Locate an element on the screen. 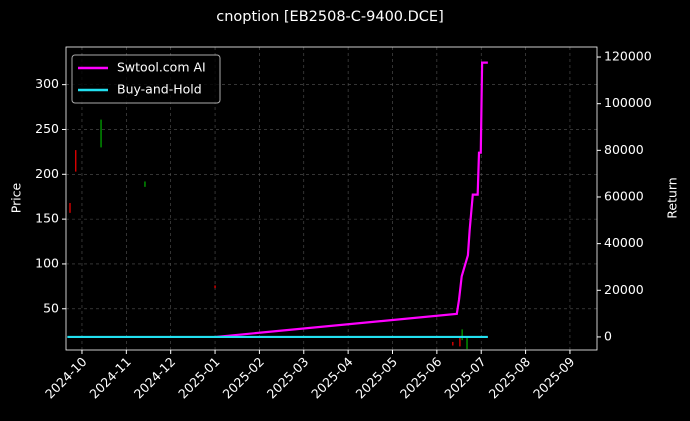 This screenshot has width=690, height=421. y-tick-label: 200 is located at coordinates (47, 173).